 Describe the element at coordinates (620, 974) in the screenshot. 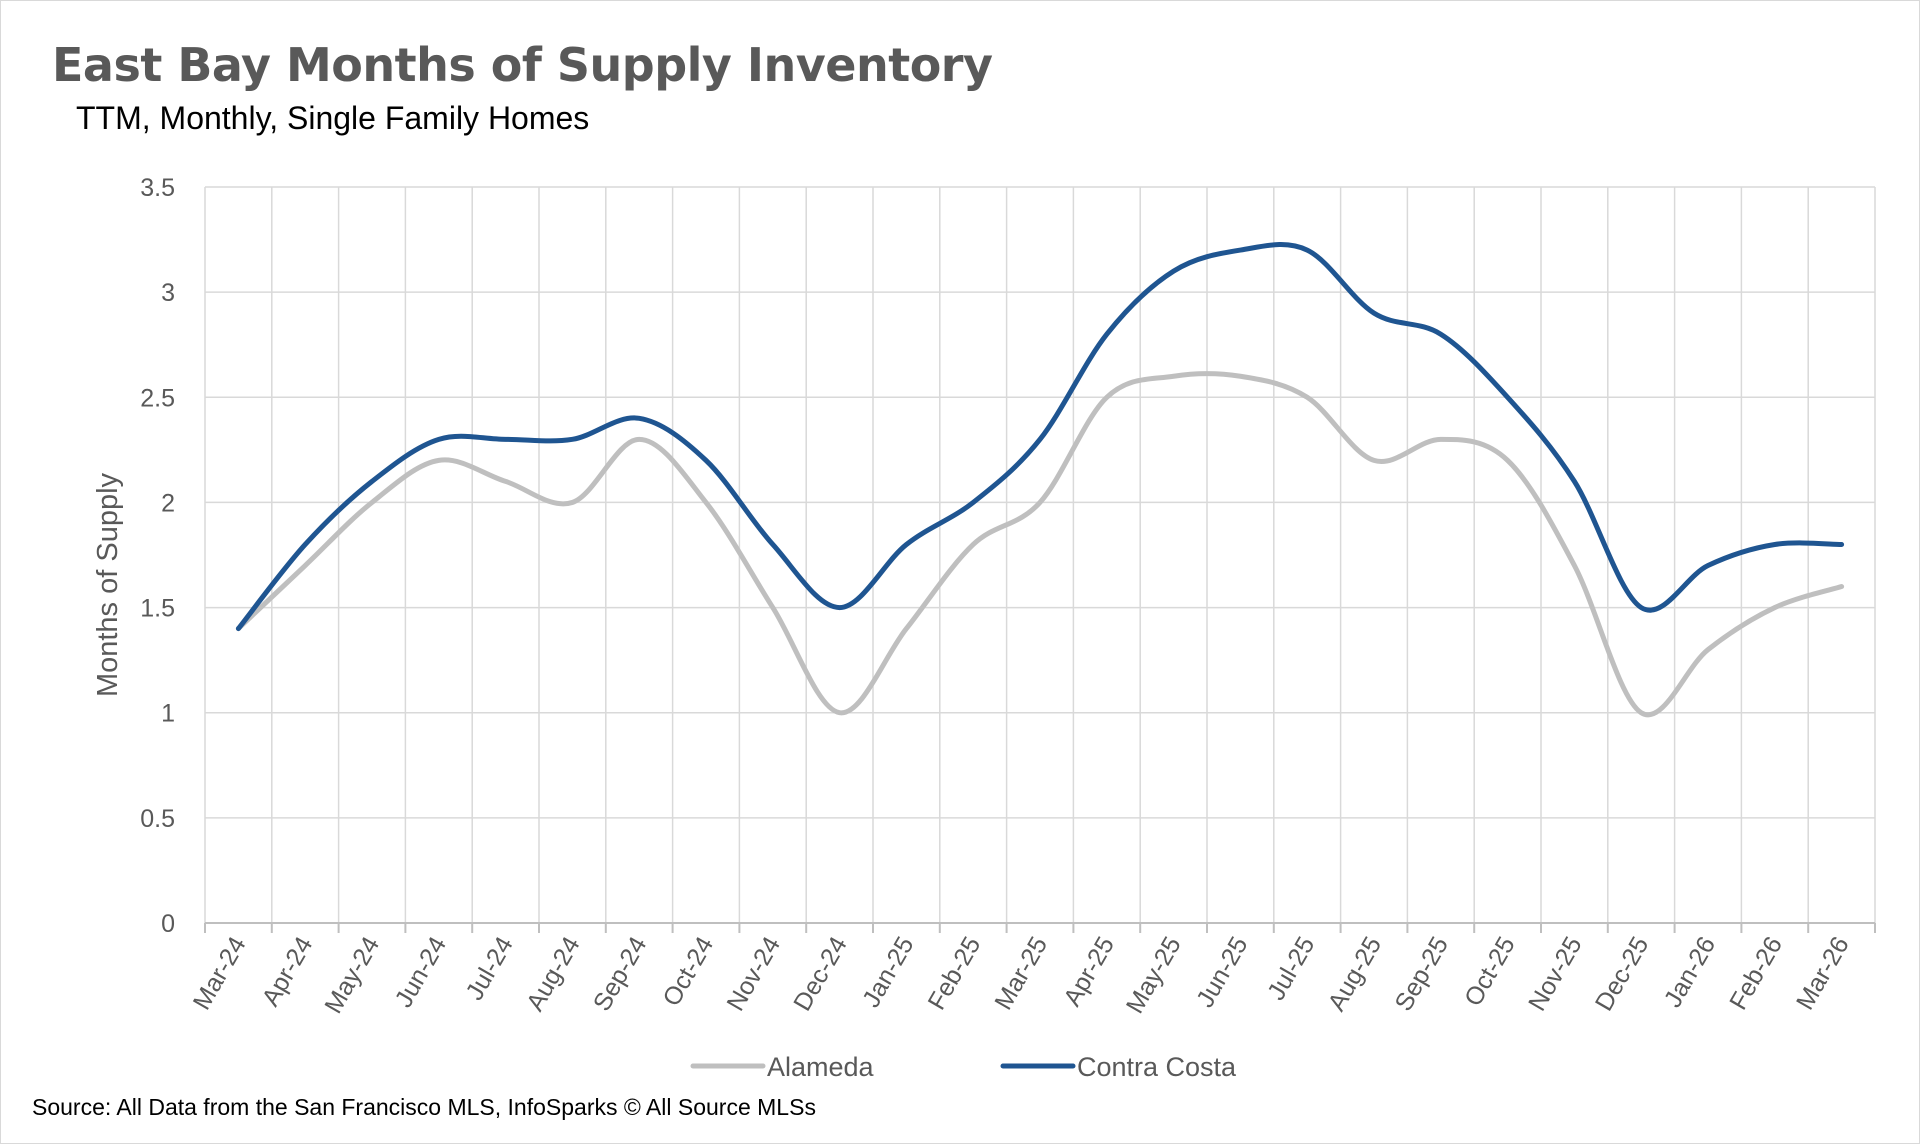

I see `x-tick-label: Sep-24` at that location.